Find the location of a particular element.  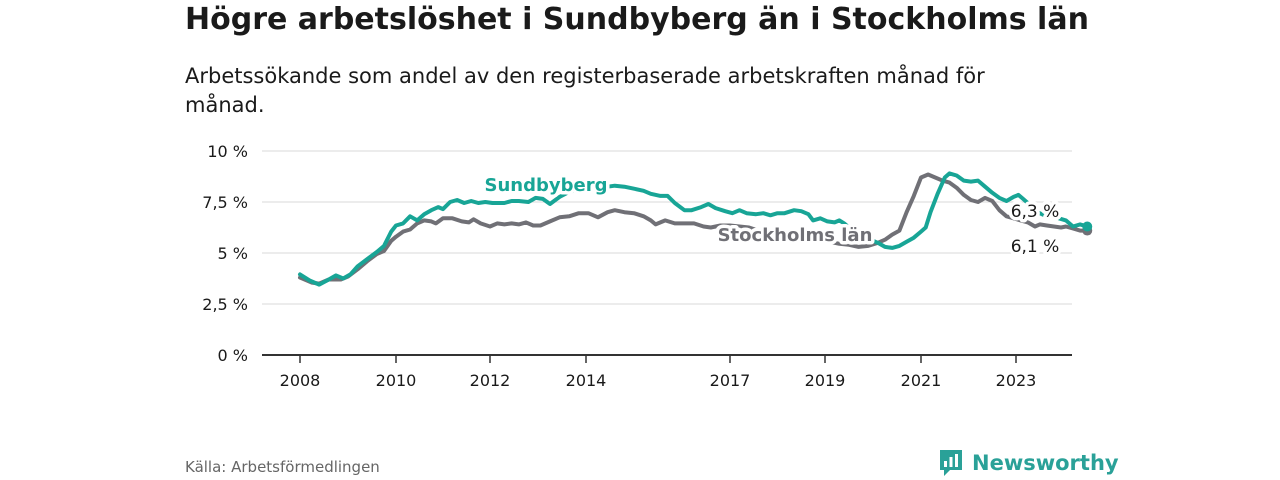

end-label-stockholm-group: 6,1 %6,1 % is located at coordinates (1035, 247).